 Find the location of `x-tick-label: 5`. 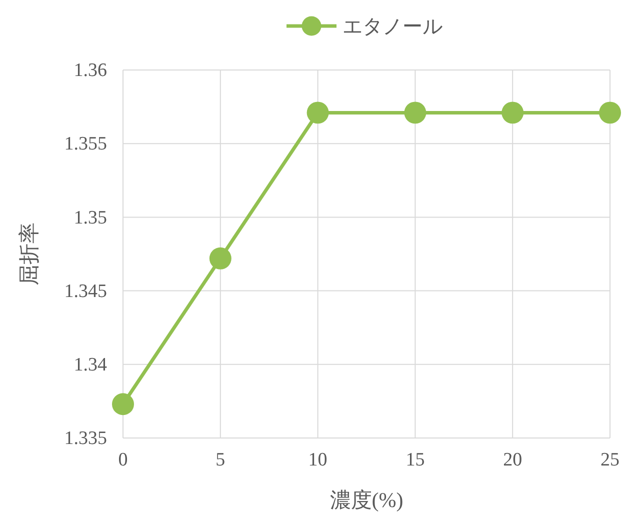

x-tick-label: 5 is located at coordinates (221, 459).